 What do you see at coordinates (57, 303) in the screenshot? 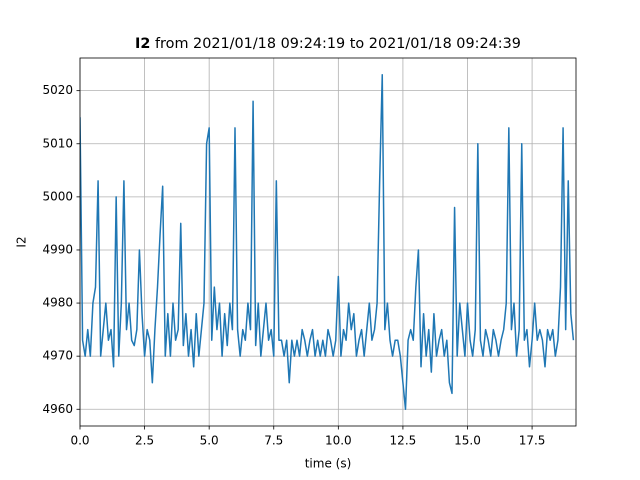
I see `y-tick-label: 4980` at bounding box center [57, 303].